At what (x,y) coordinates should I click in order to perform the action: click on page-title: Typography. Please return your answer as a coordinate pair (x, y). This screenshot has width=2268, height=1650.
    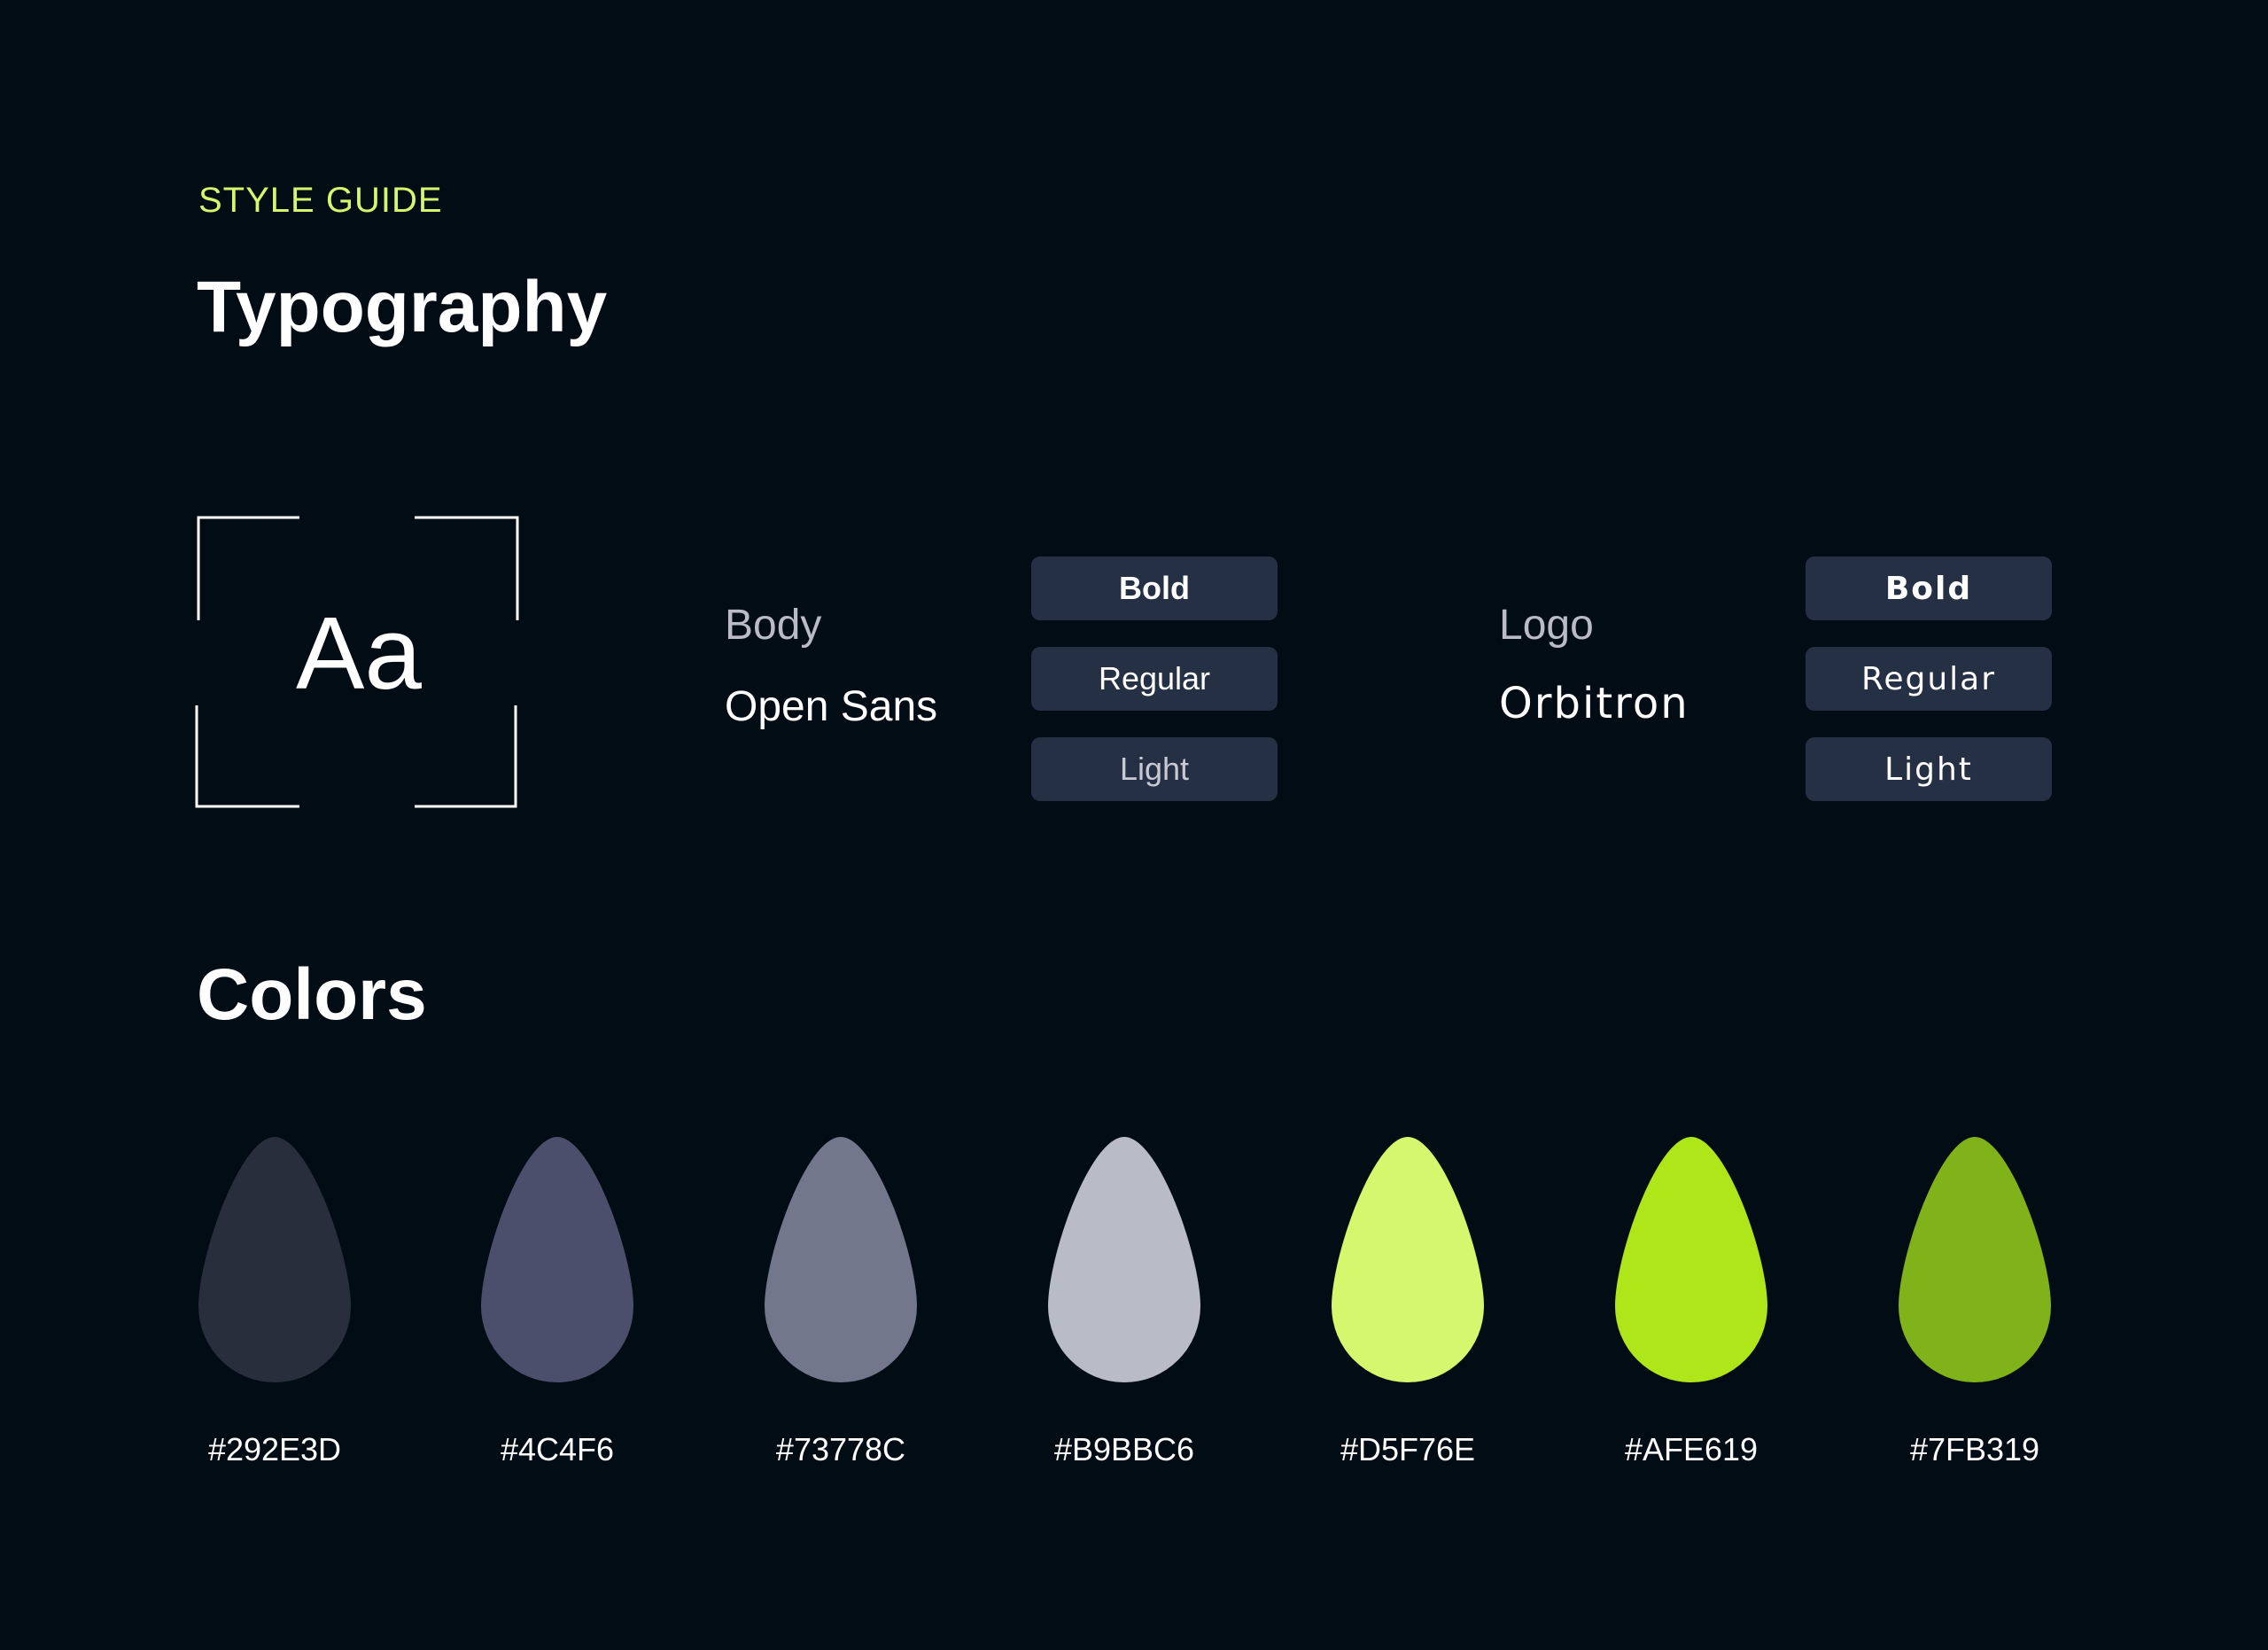
    Looking at the image, I should click on (402, 307).